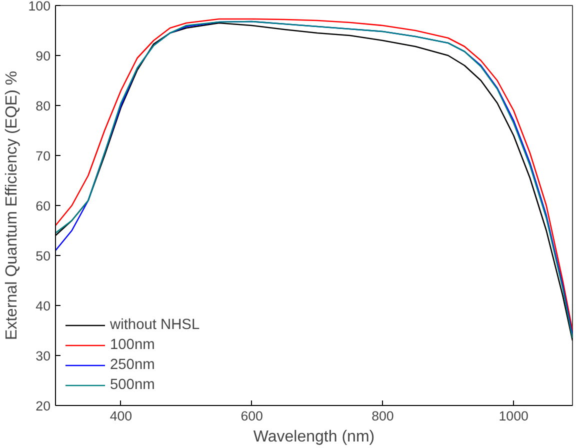  Describe the element at coordinates (132, 385) in the screenshot. I see `legend-label: 500nm` at that location.